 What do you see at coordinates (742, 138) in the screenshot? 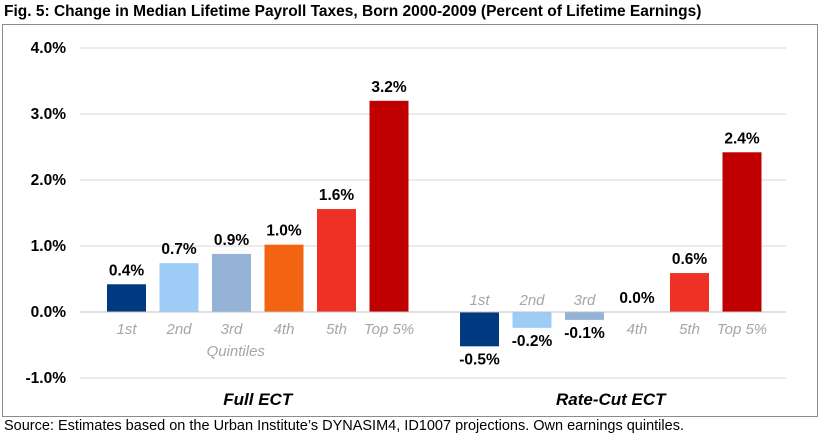
I see `data-label: 2.4%` at bounding box center [742, 138].